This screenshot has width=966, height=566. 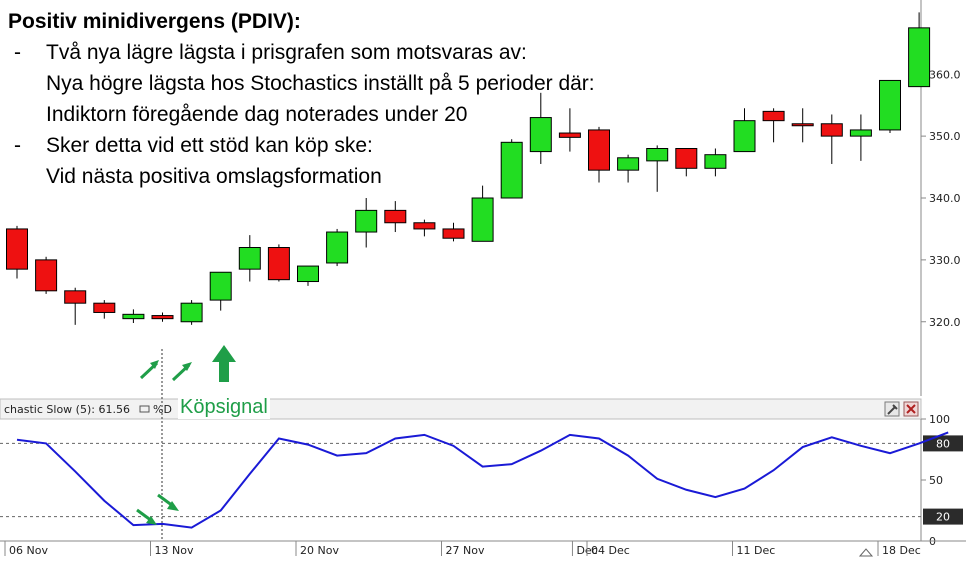 I want to click on price-tick-label: 330.0, so click(x=945, y=260).